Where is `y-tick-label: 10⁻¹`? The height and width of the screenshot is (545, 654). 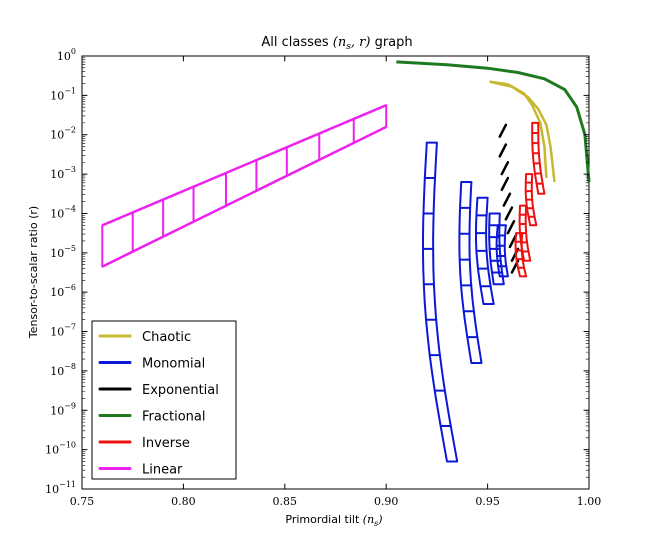 y-tick-label: 10⁻¹ is located at coordinates (63, 94).